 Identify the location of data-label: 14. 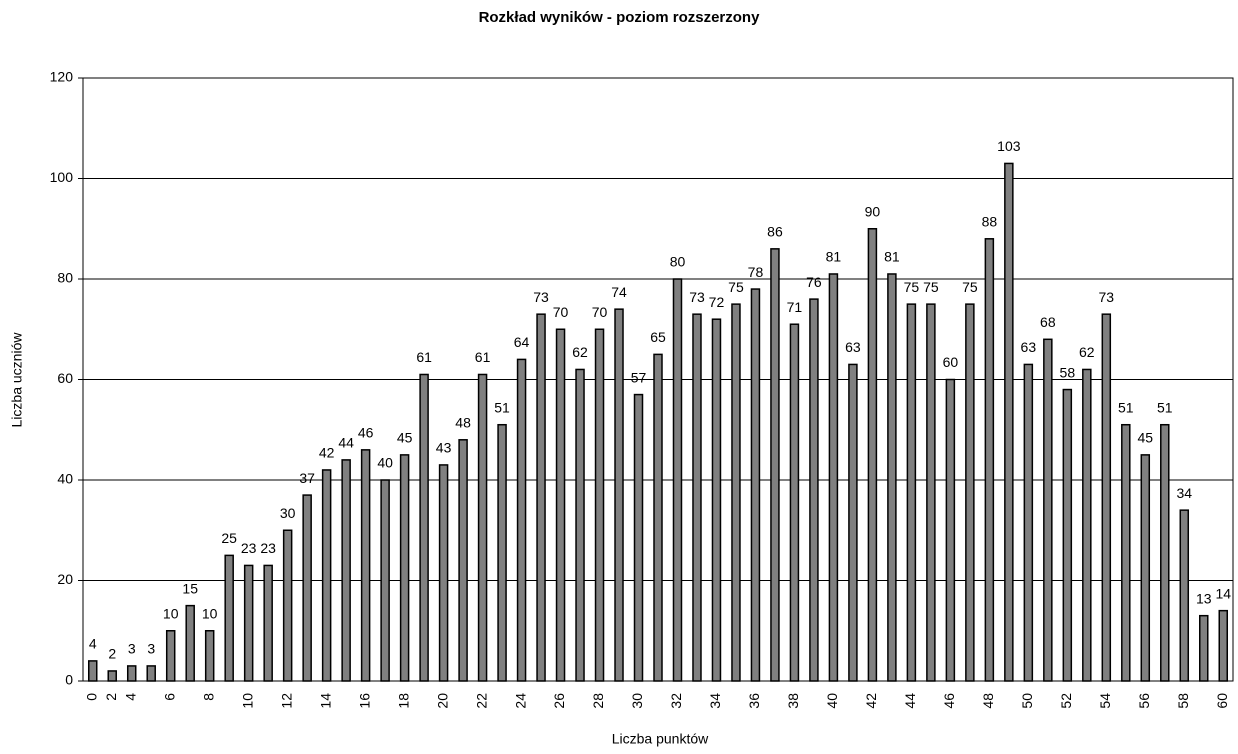
(1223, 593).